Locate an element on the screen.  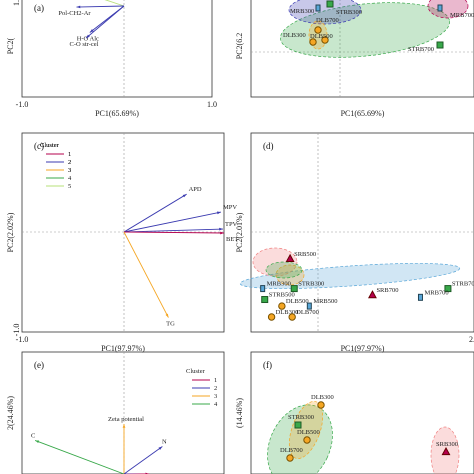
x-tick-label: 2.5 is located at coordinates (471, 339).